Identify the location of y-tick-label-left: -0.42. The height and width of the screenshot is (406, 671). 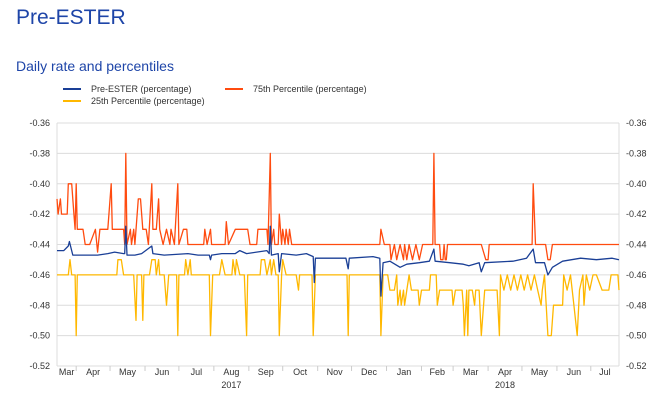
(39, 214).